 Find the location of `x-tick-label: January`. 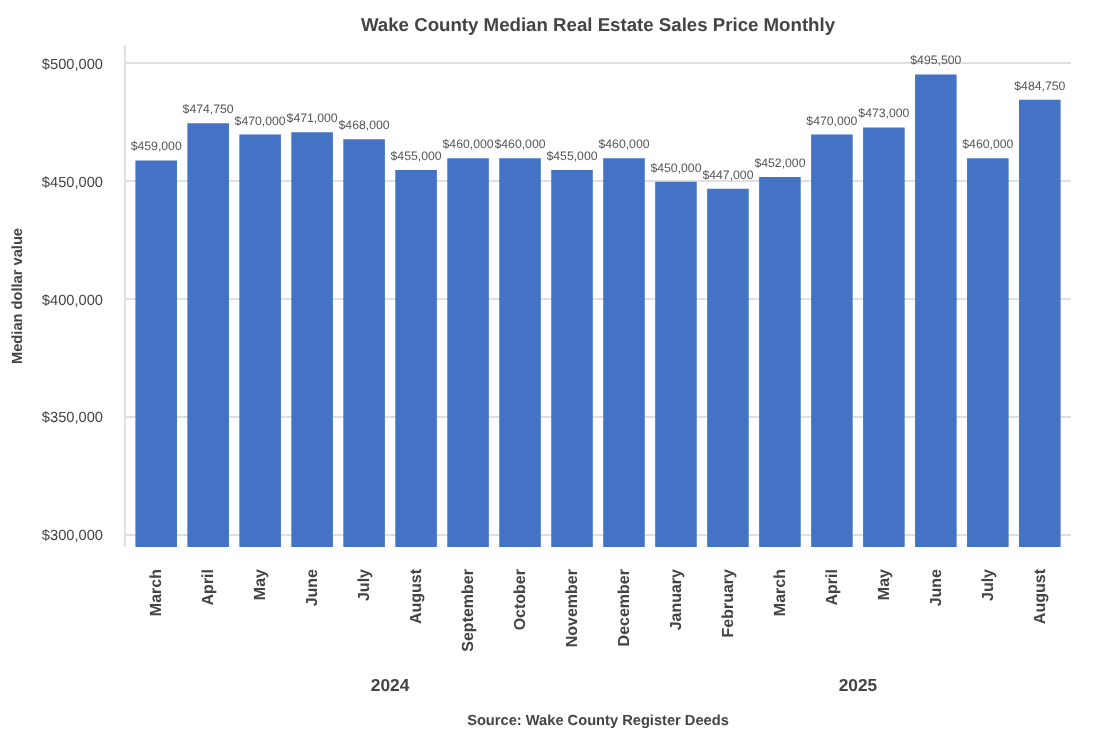

x-tick-label: January is located at coordinates (675, 599).